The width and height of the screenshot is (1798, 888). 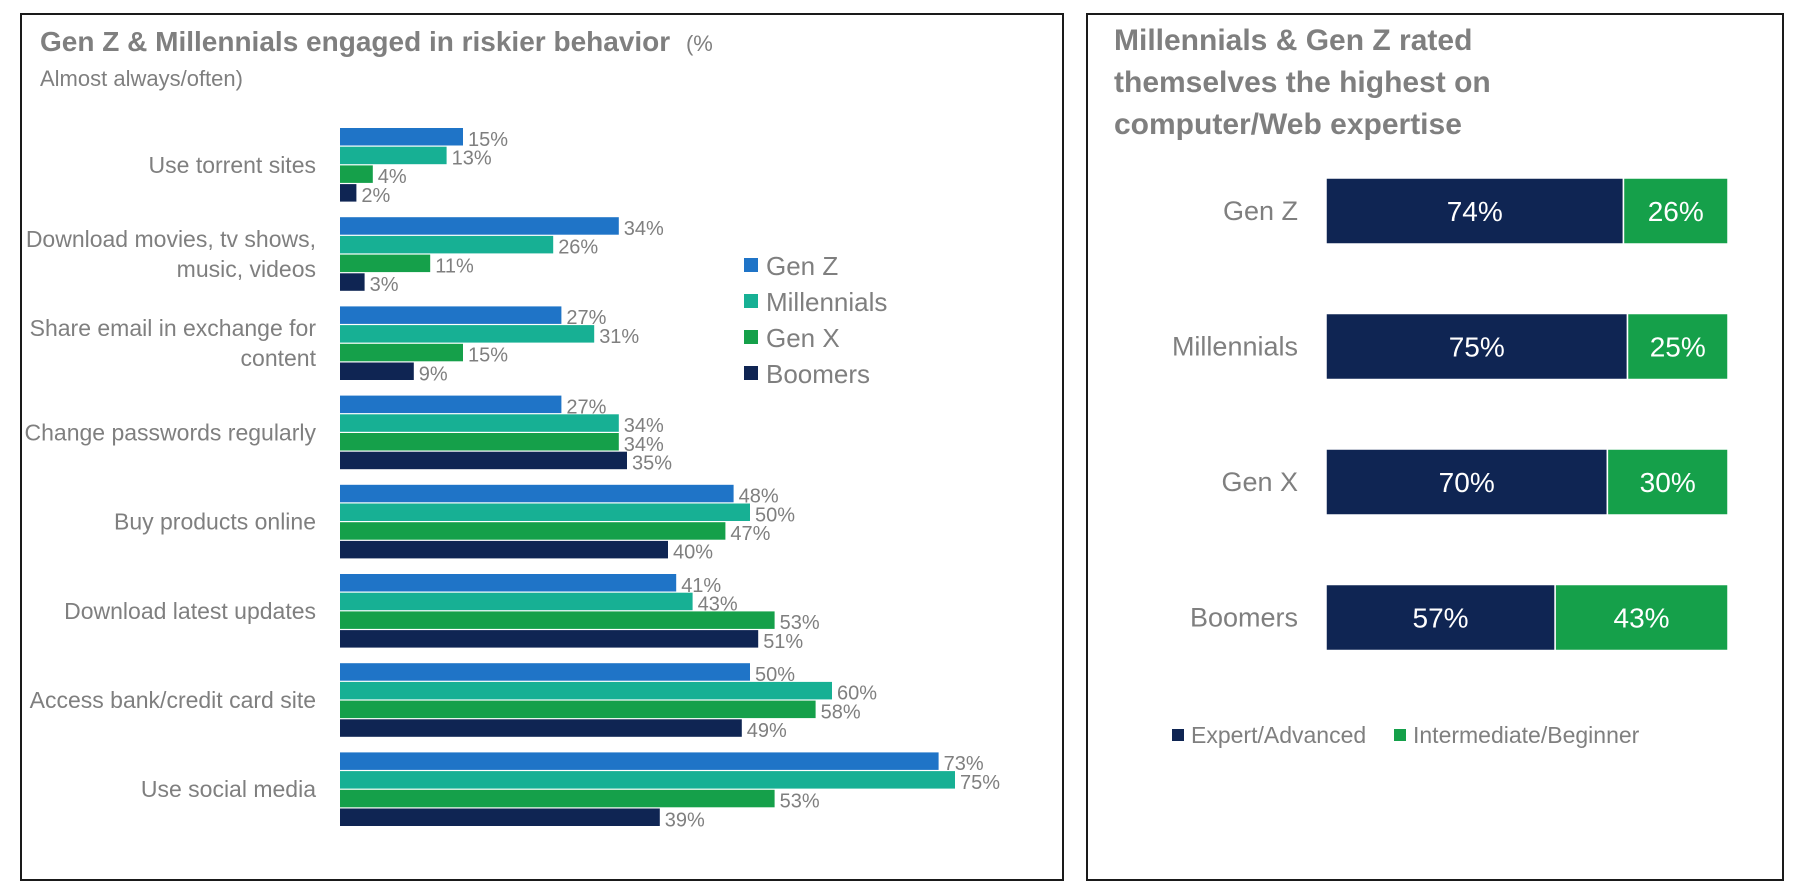 I want to click on category-label: Change passwords regularly, so click(x=171, y=432).